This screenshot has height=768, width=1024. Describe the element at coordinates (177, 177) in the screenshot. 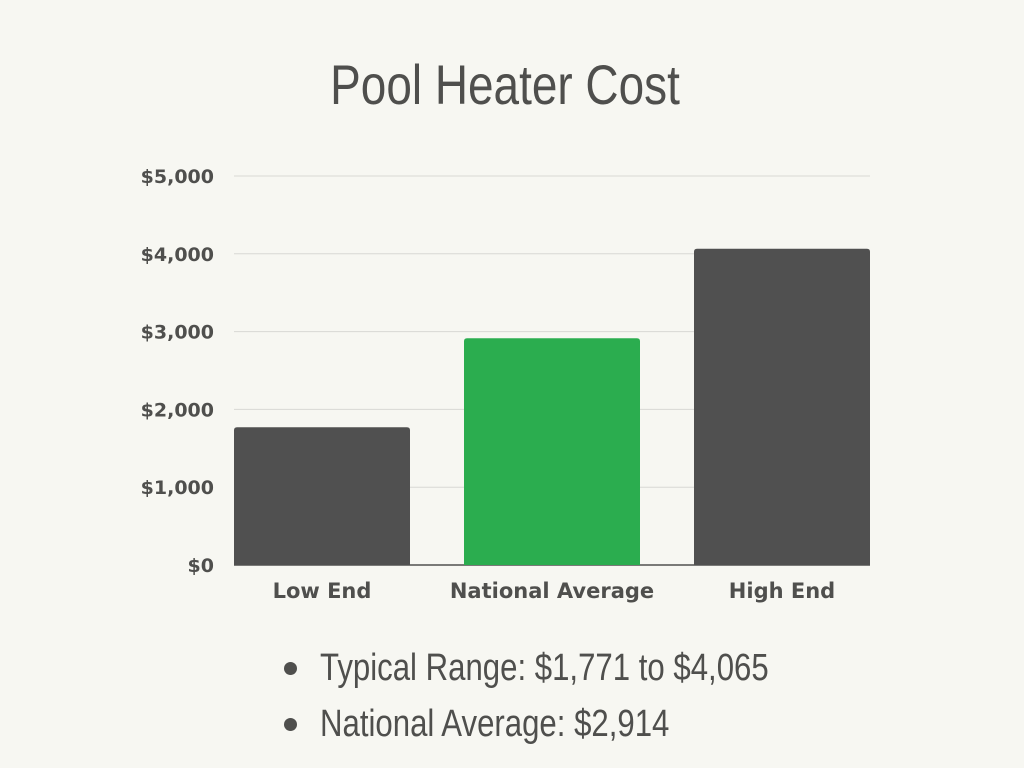

I see `y-tick-label: $5,000` at that location.